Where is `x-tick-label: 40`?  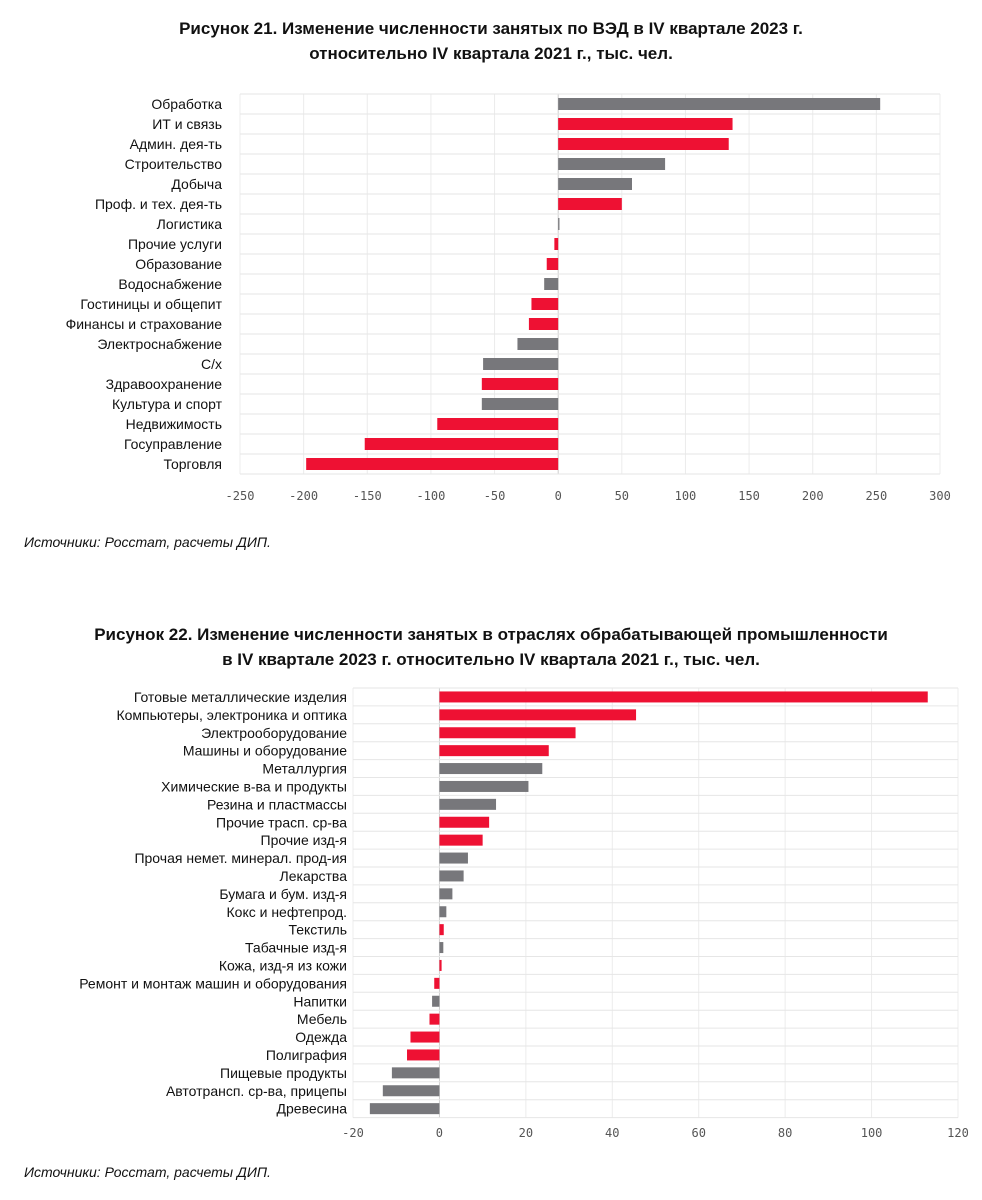 x-tick-label: 40 is located at coordinates (612, 1133).